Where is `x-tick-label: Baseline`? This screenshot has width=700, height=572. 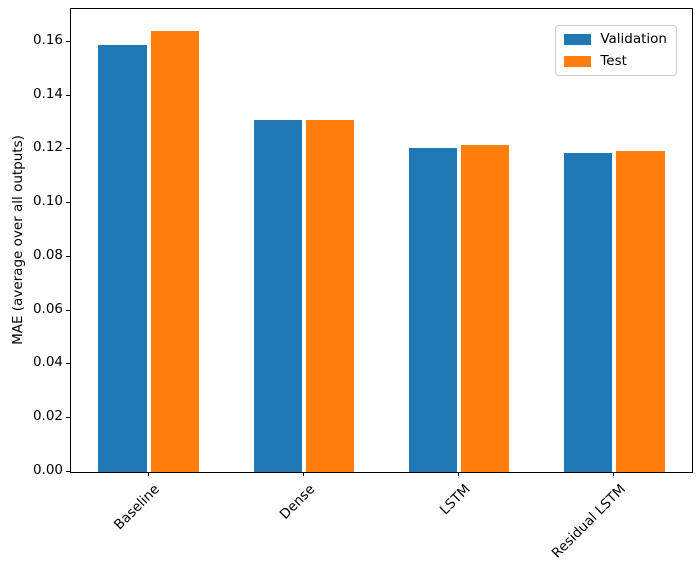 x-tick-label: Baseline is located at coordinates (137, 507).